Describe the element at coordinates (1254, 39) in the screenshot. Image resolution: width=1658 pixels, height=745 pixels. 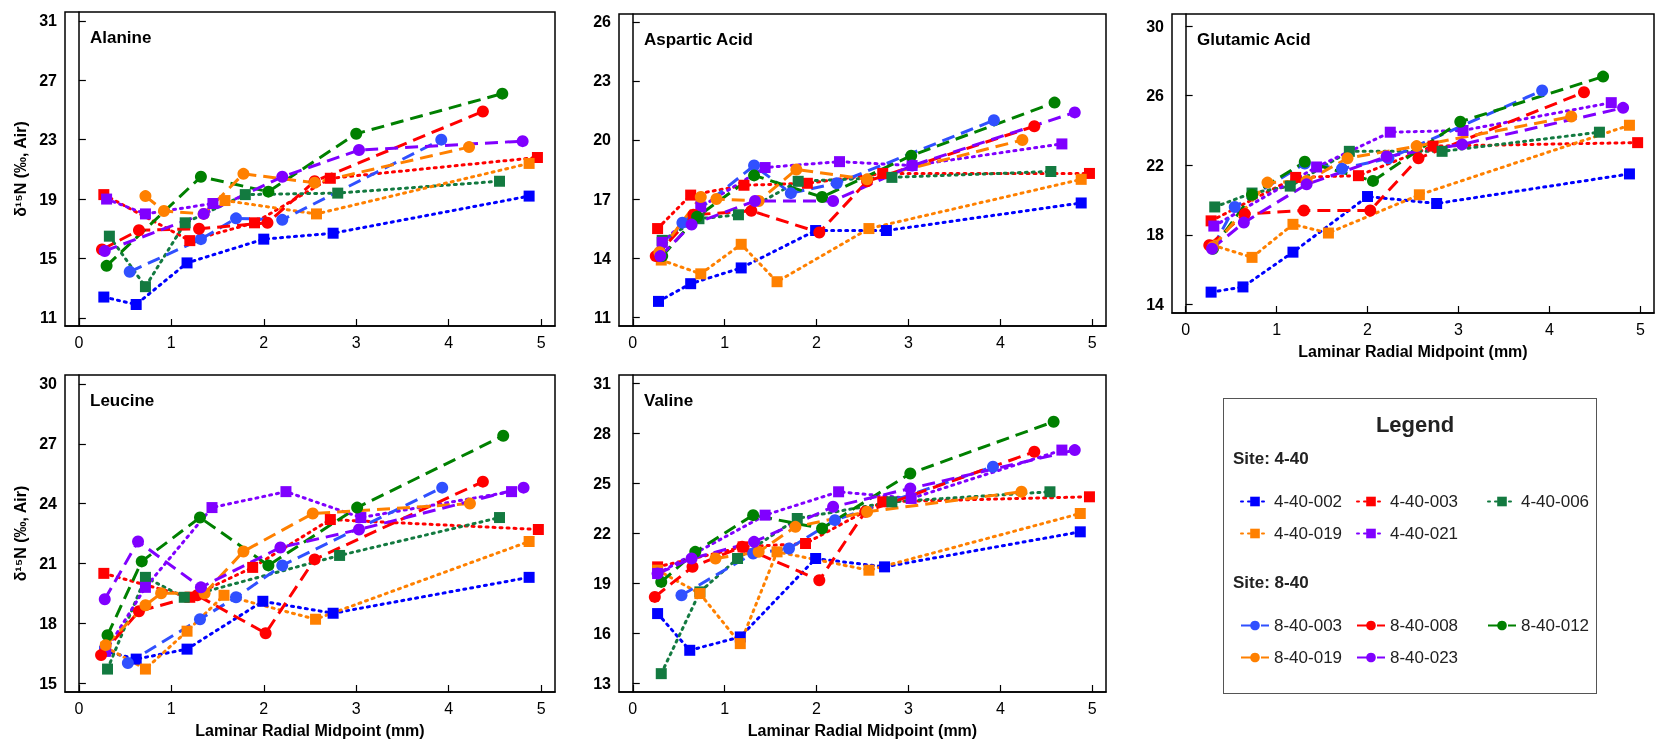
I see `text: Glutamic Acid` at that location.